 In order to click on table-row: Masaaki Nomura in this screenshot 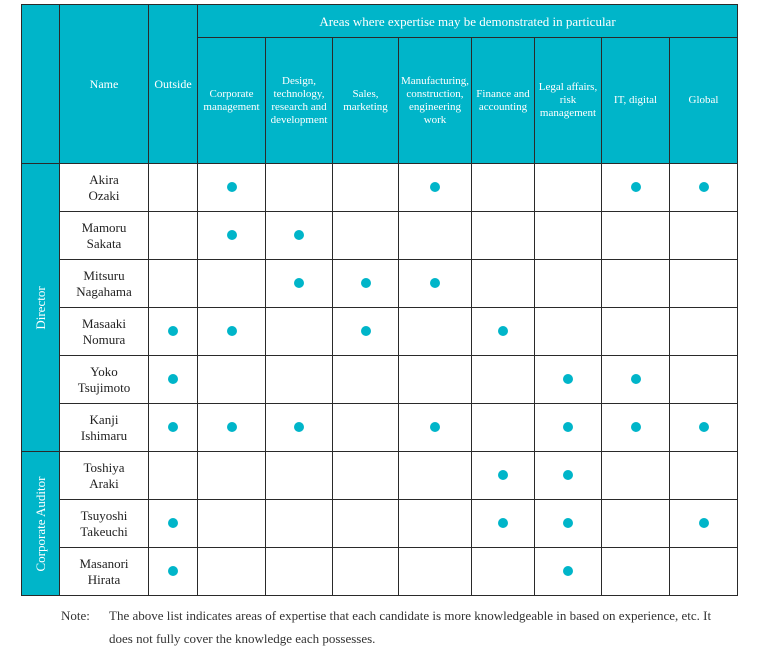, I will do `click(380, 331)`.